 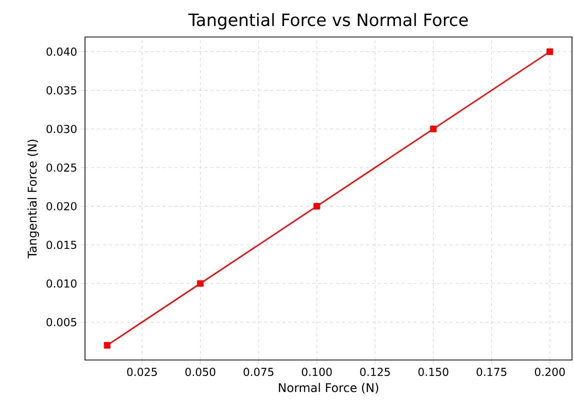 I want to click on y-tick-label: 0.020, so click(x=61, y=206).